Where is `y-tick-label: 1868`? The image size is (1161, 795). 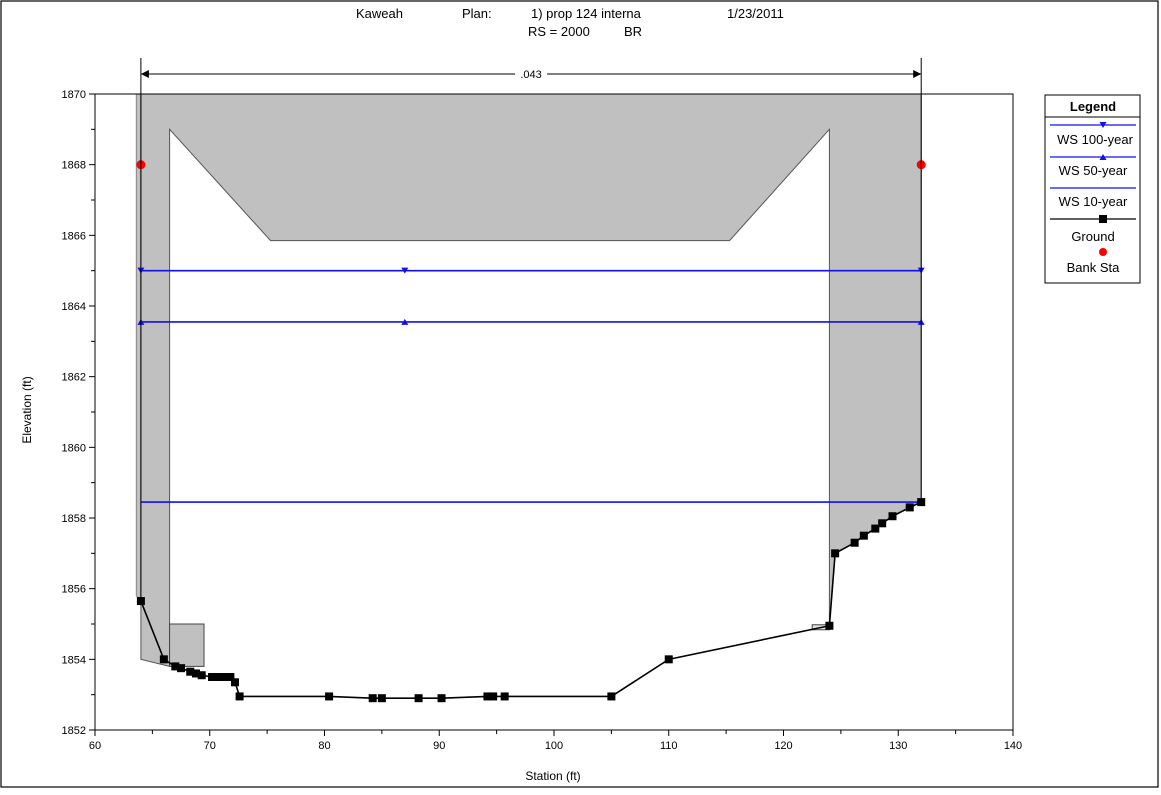
y-tick-label: 1868 is located at coordinates (74, 166).